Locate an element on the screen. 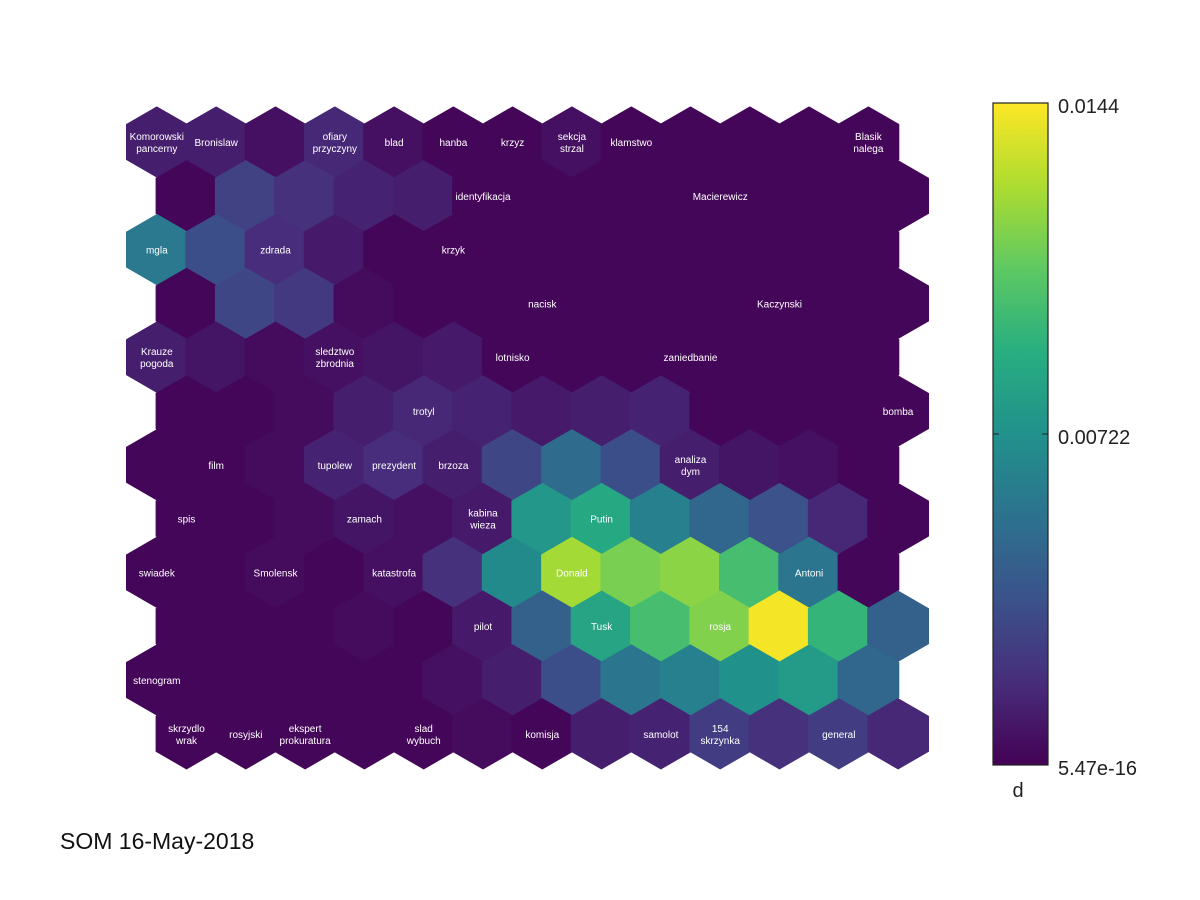  cell-label-line: rosyjski is located at coordinates (245, 735).